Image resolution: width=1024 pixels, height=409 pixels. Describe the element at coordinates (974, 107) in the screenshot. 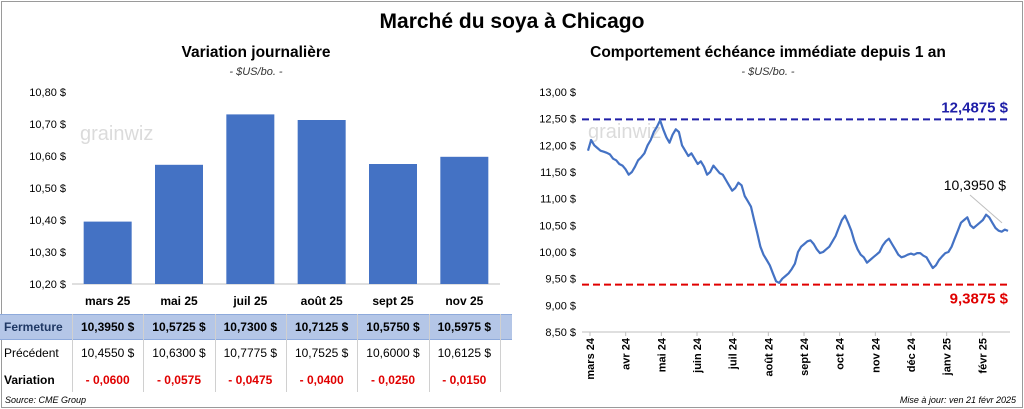

I see `high-label: 12,4875 $` at that location.